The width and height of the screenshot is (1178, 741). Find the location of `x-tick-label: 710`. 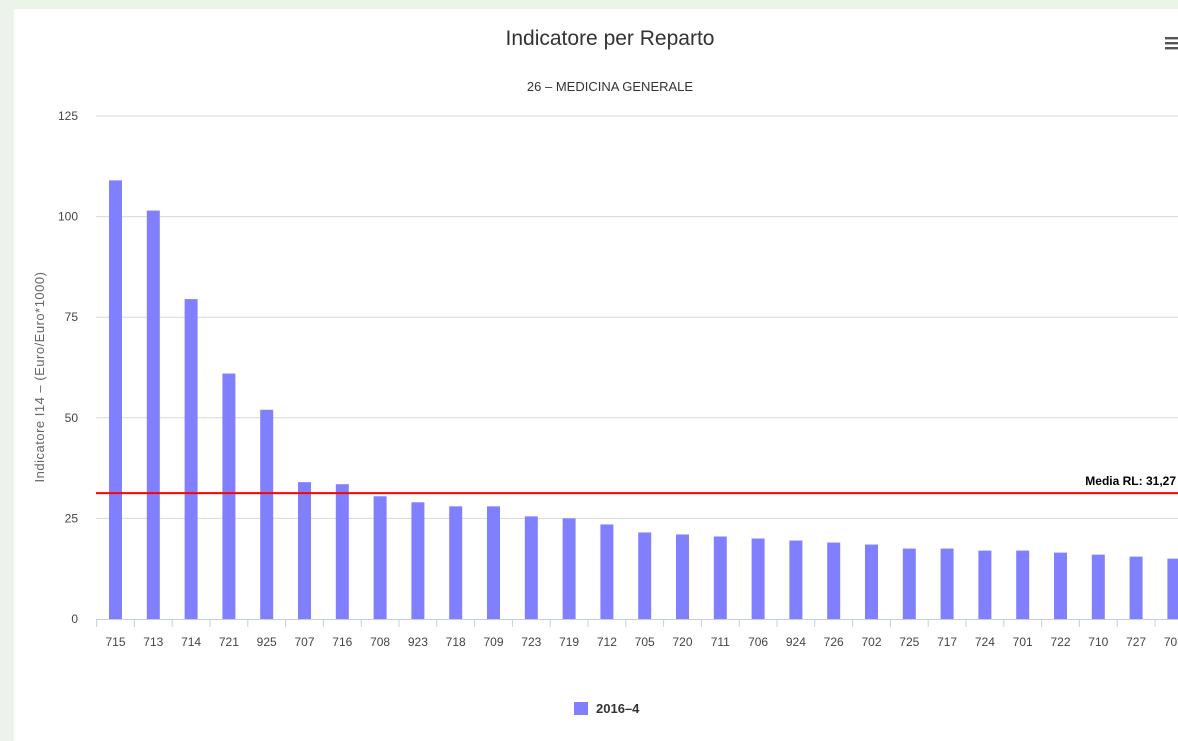

x-tick-label: 710 is located at coordinates (1098, 642).